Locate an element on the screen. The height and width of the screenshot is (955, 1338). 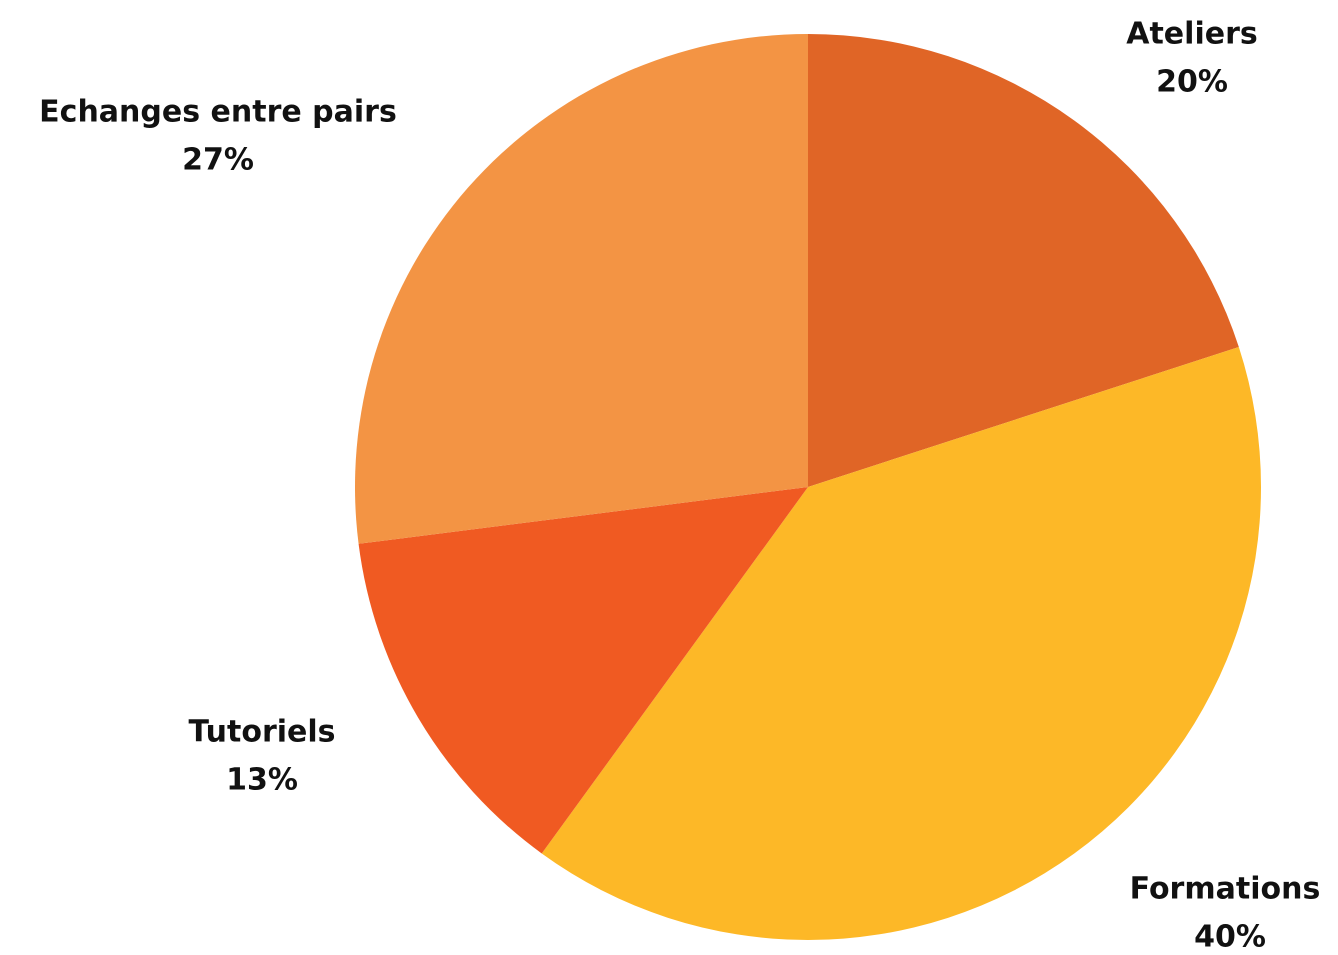
pie-slice is located at coordinates (583, 670).